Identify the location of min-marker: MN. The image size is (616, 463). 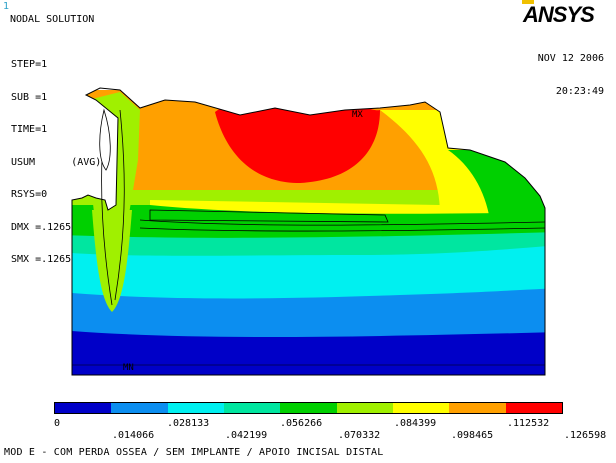
(128, 368).